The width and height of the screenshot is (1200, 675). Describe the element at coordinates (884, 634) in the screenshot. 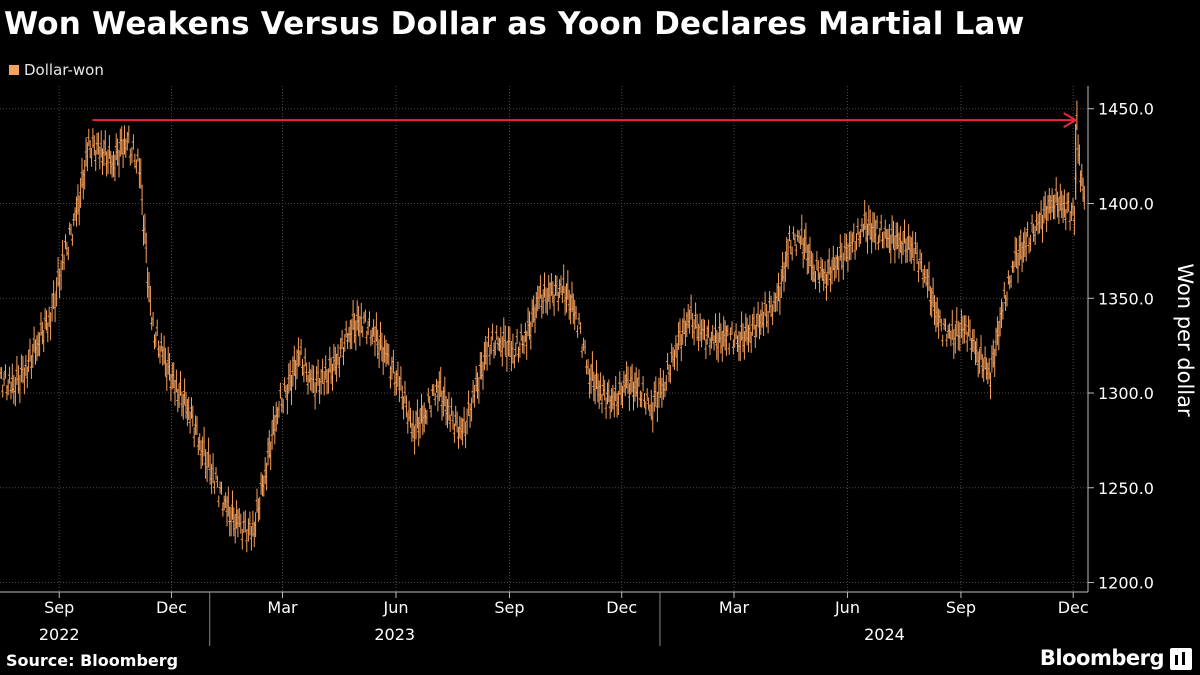

I see `x-year-label: 2024` at that location.